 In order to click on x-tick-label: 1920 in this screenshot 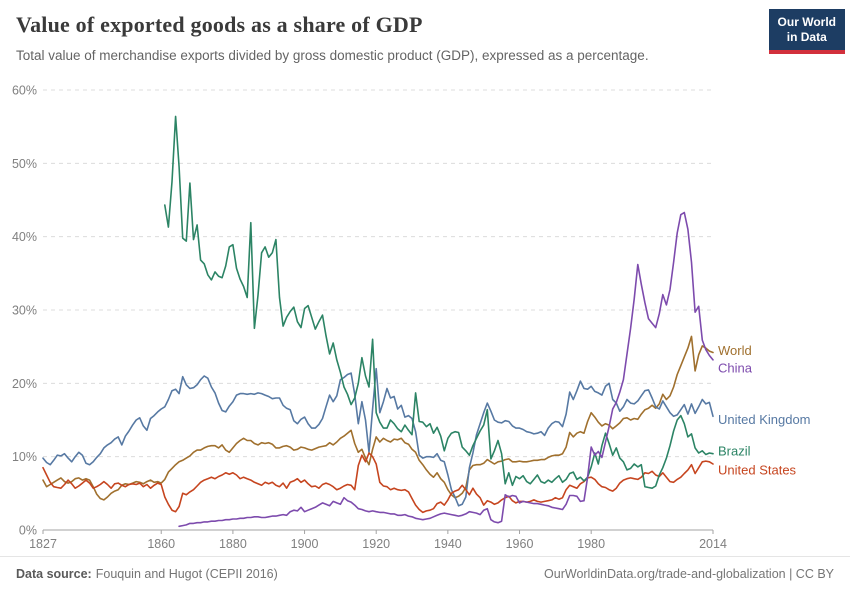, I will do `click(376, 544)`.